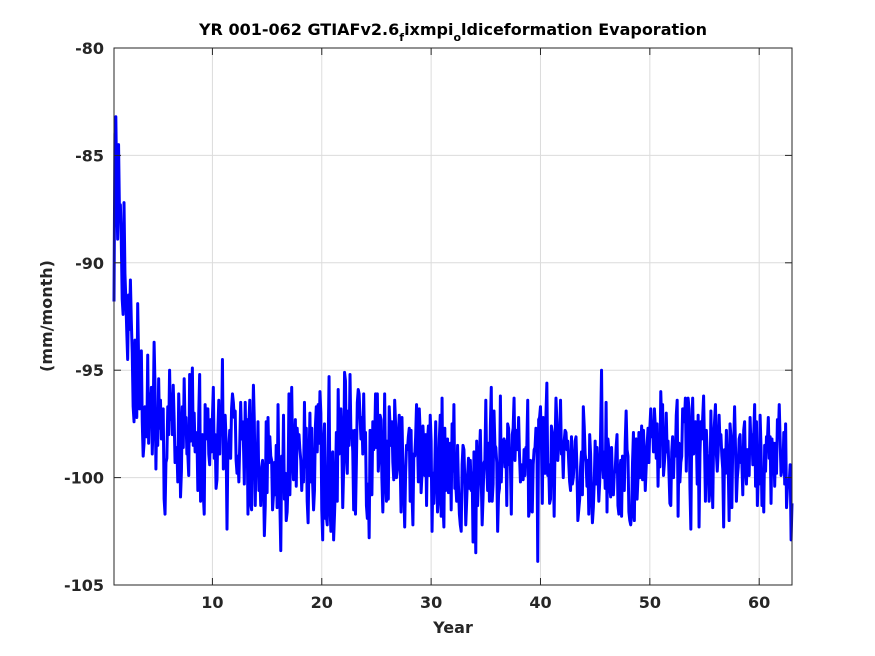 The width and height of the screenshot is (875, 656). I want to click on y-tick-label: -105, so click(84, 585).